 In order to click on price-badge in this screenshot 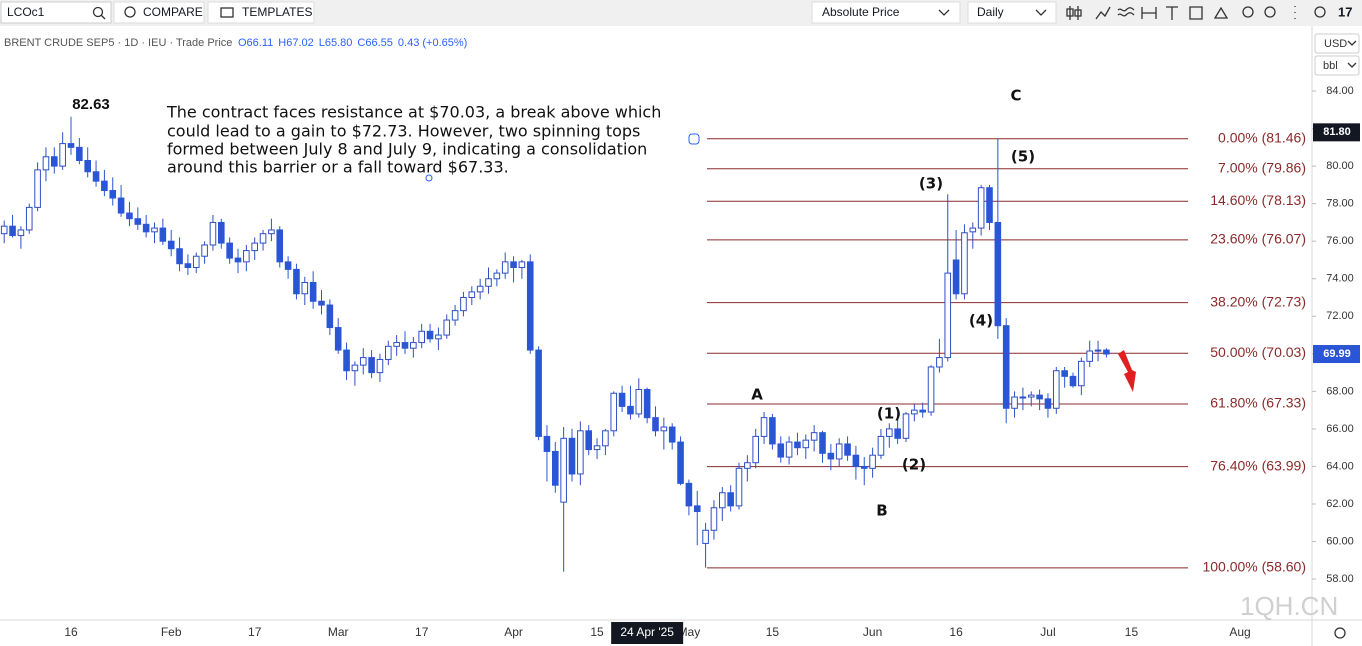, I will do `click(1336, 132)`.